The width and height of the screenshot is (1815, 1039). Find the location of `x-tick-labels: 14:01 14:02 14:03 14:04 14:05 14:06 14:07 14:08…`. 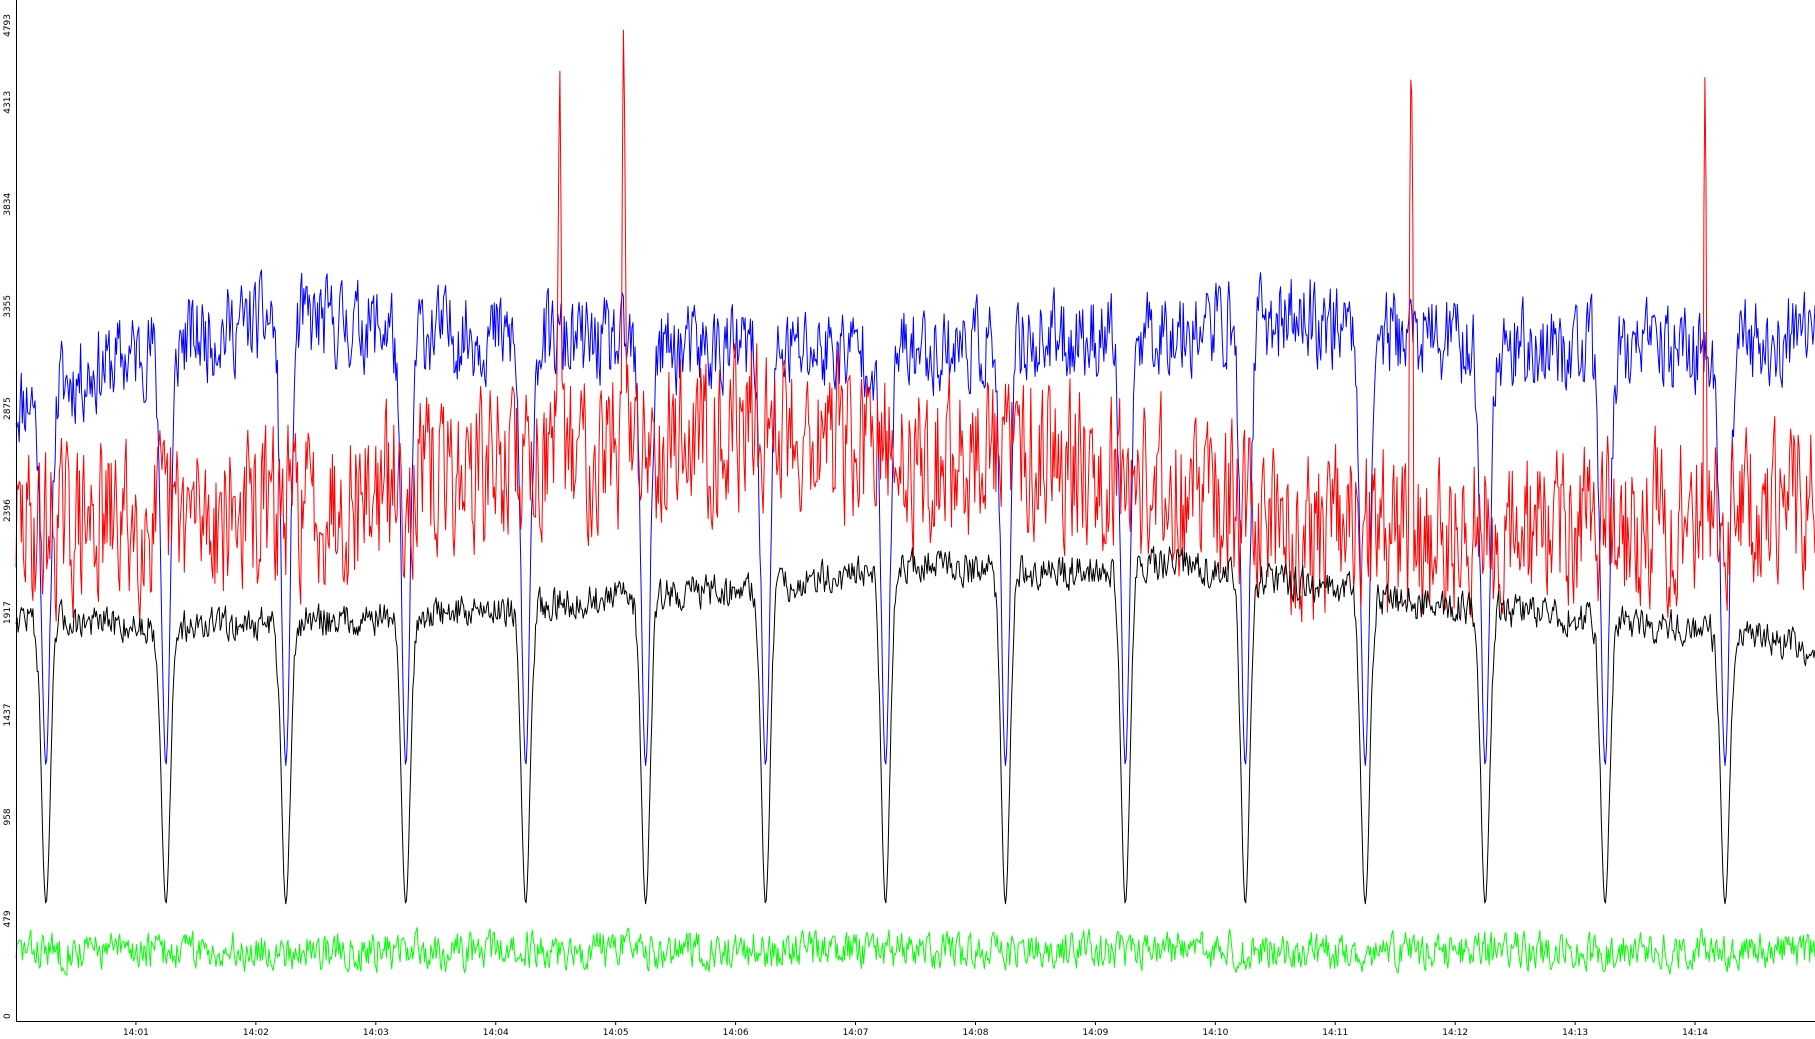

x-tick-labels: 14:01 14:02 14:03 14:04 14:05 14:06 14:07 14:08… is located at coordinates (915, 1029).